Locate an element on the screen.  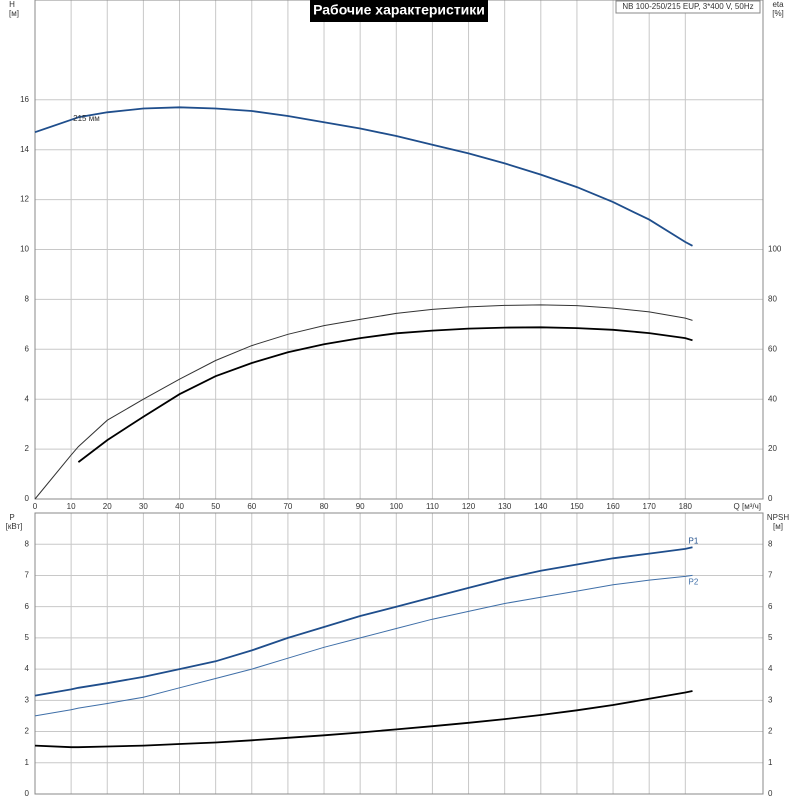
y-tick-label: 7 is located at coordinates (27, 575).